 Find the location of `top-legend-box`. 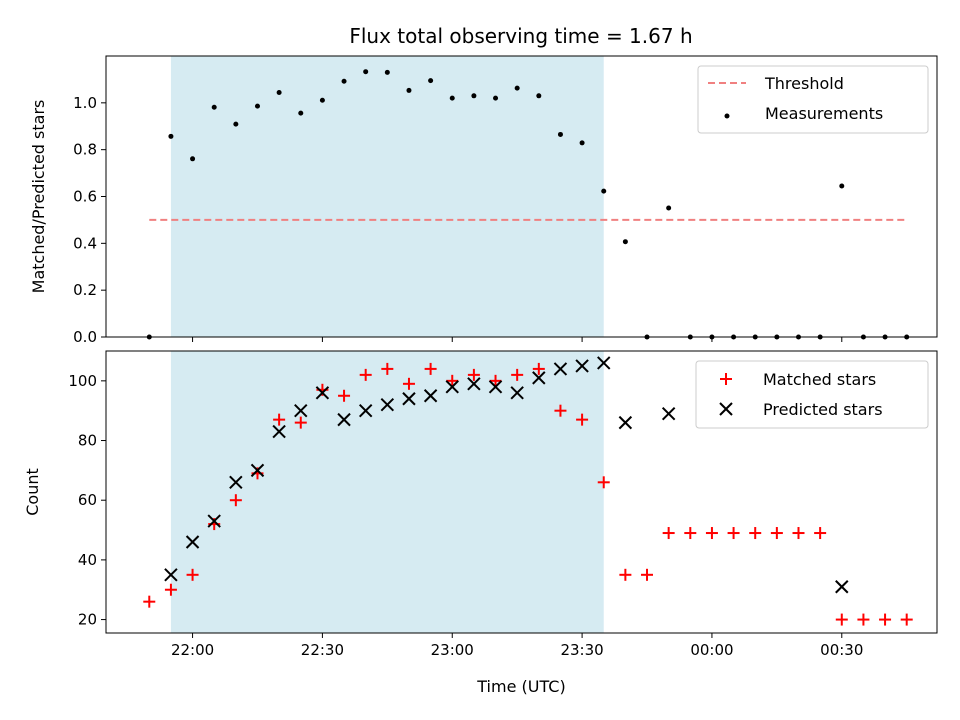

top-legend-box is located at coordinates (813, 99).